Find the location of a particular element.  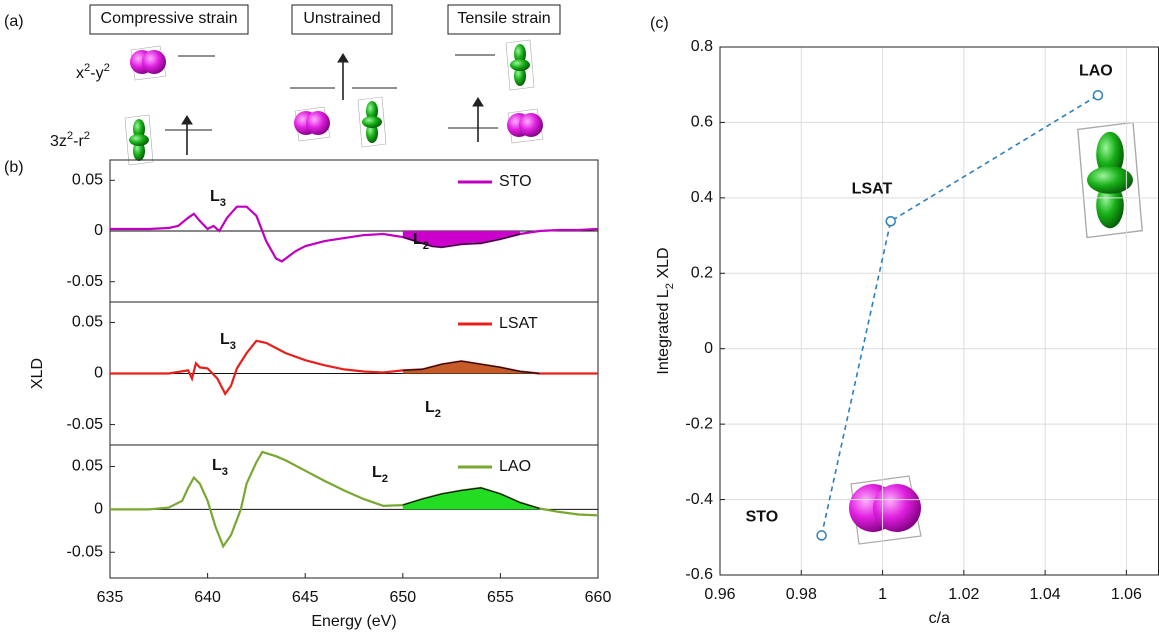

x-tick-label: 0.98 is located at coordinates (801, 594).